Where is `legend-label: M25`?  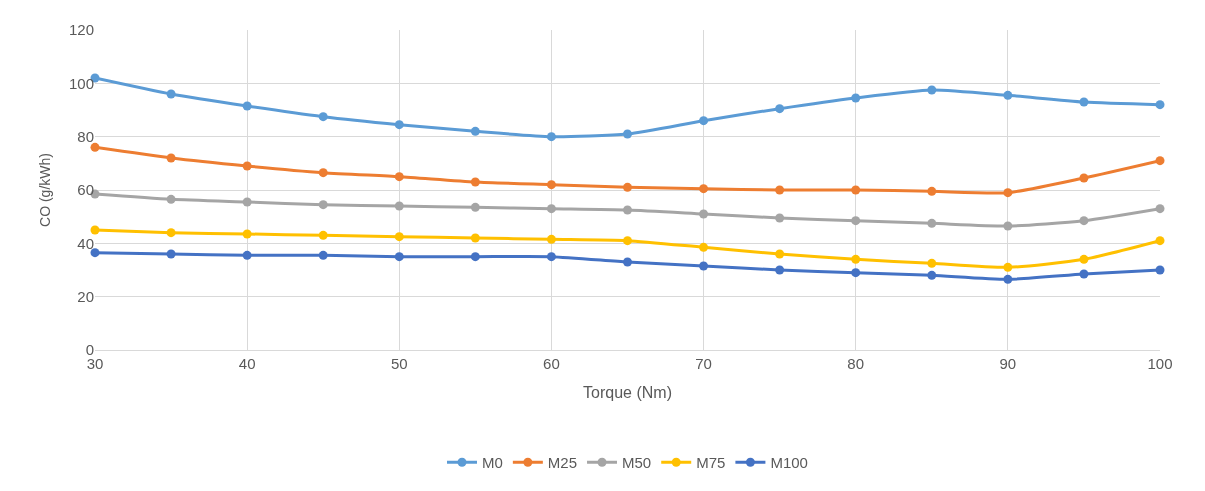
legend-label: M25 is located at coordinates (562, 463).